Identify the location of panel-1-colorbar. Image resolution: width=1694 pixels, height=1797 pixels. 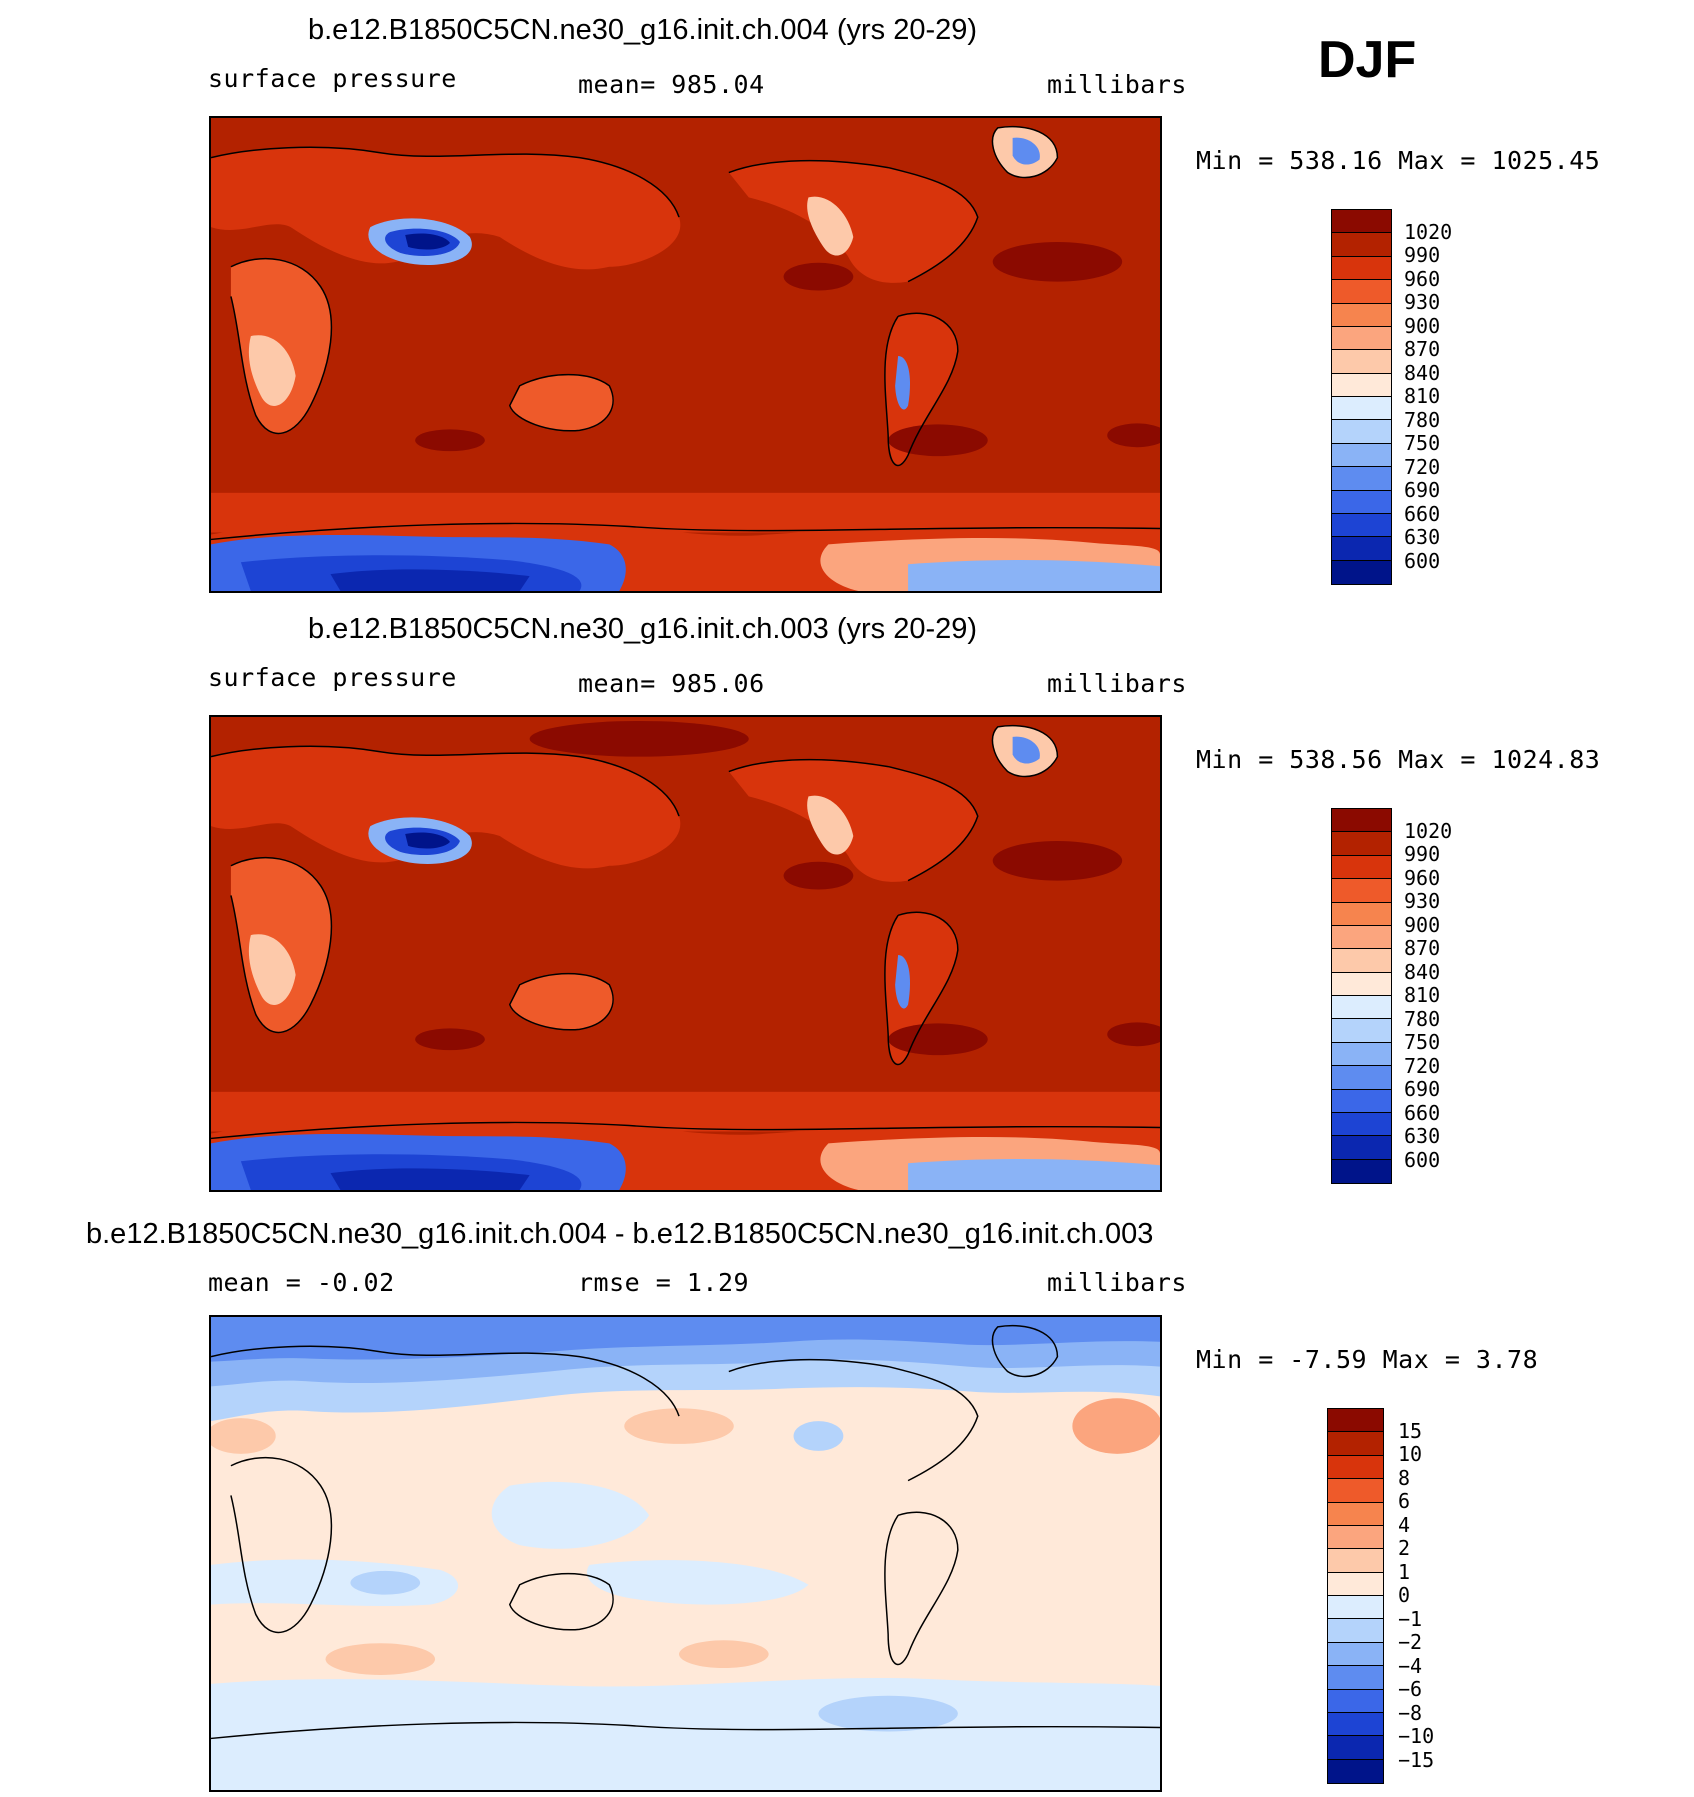
(1361, 397).